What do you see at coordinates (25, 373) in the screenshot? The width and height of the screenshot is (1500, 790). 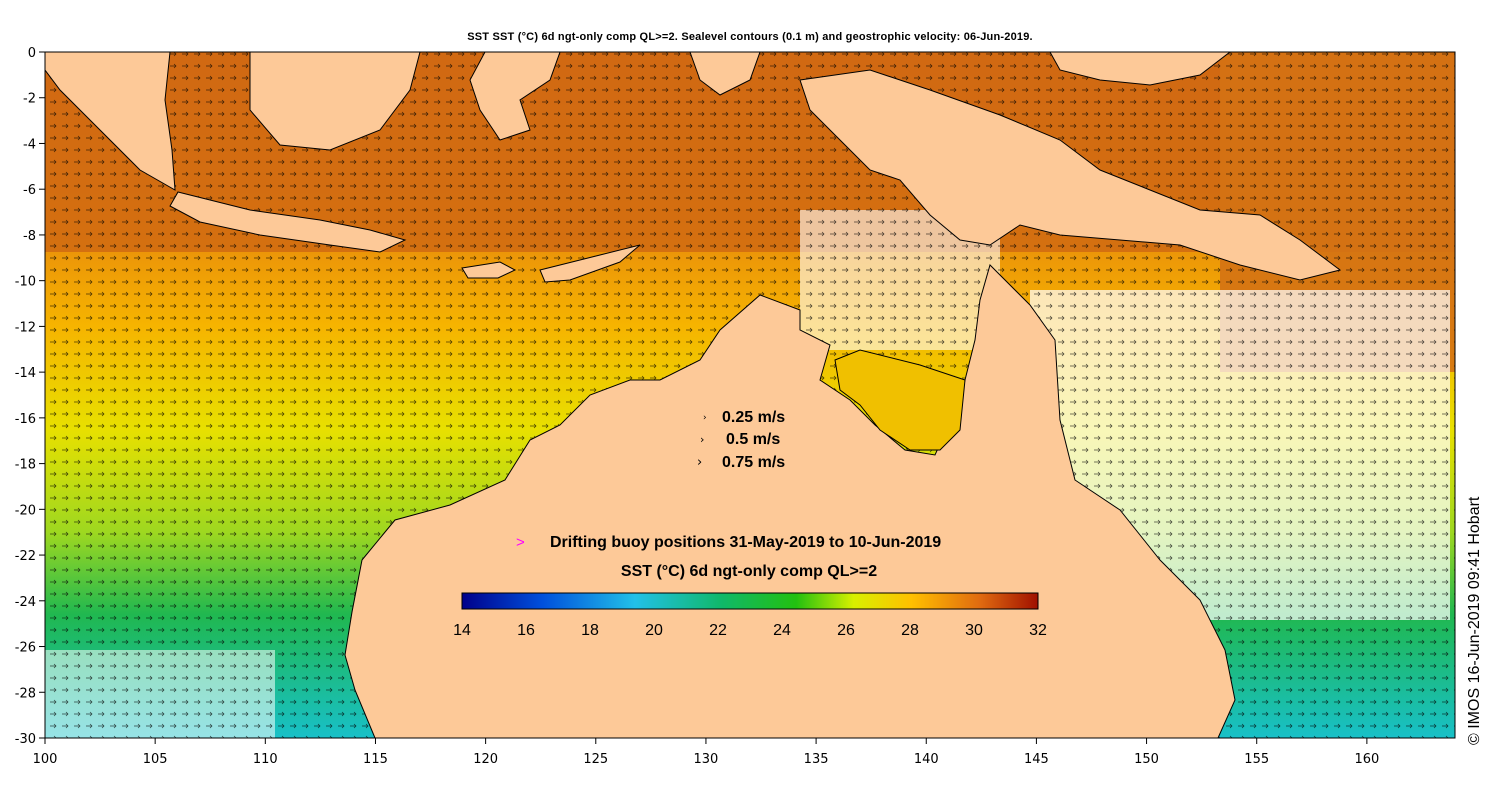 I see `y-tick-label: -14` at bounding box center [25, 373].